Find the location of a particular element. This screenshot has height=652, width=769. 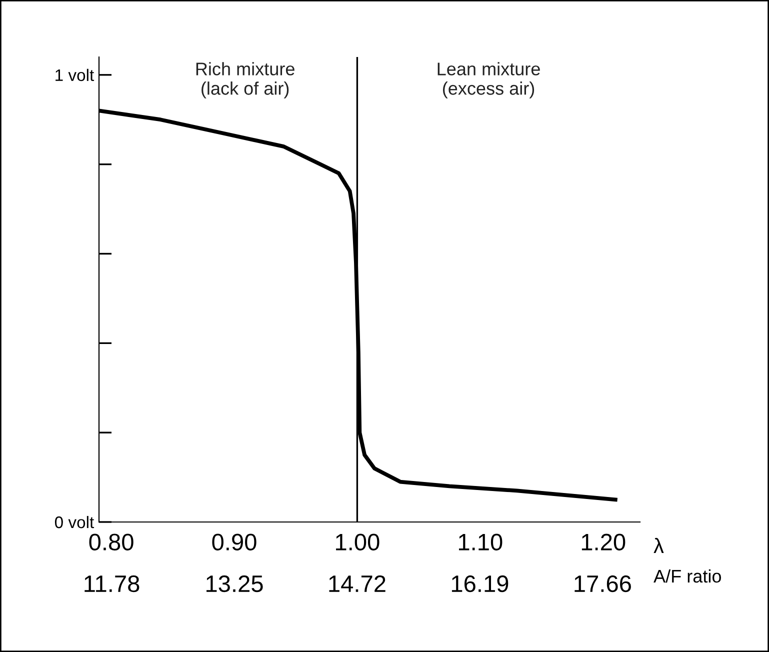

x2-tick-label: 16.19 is located at coordinates (480, 583).